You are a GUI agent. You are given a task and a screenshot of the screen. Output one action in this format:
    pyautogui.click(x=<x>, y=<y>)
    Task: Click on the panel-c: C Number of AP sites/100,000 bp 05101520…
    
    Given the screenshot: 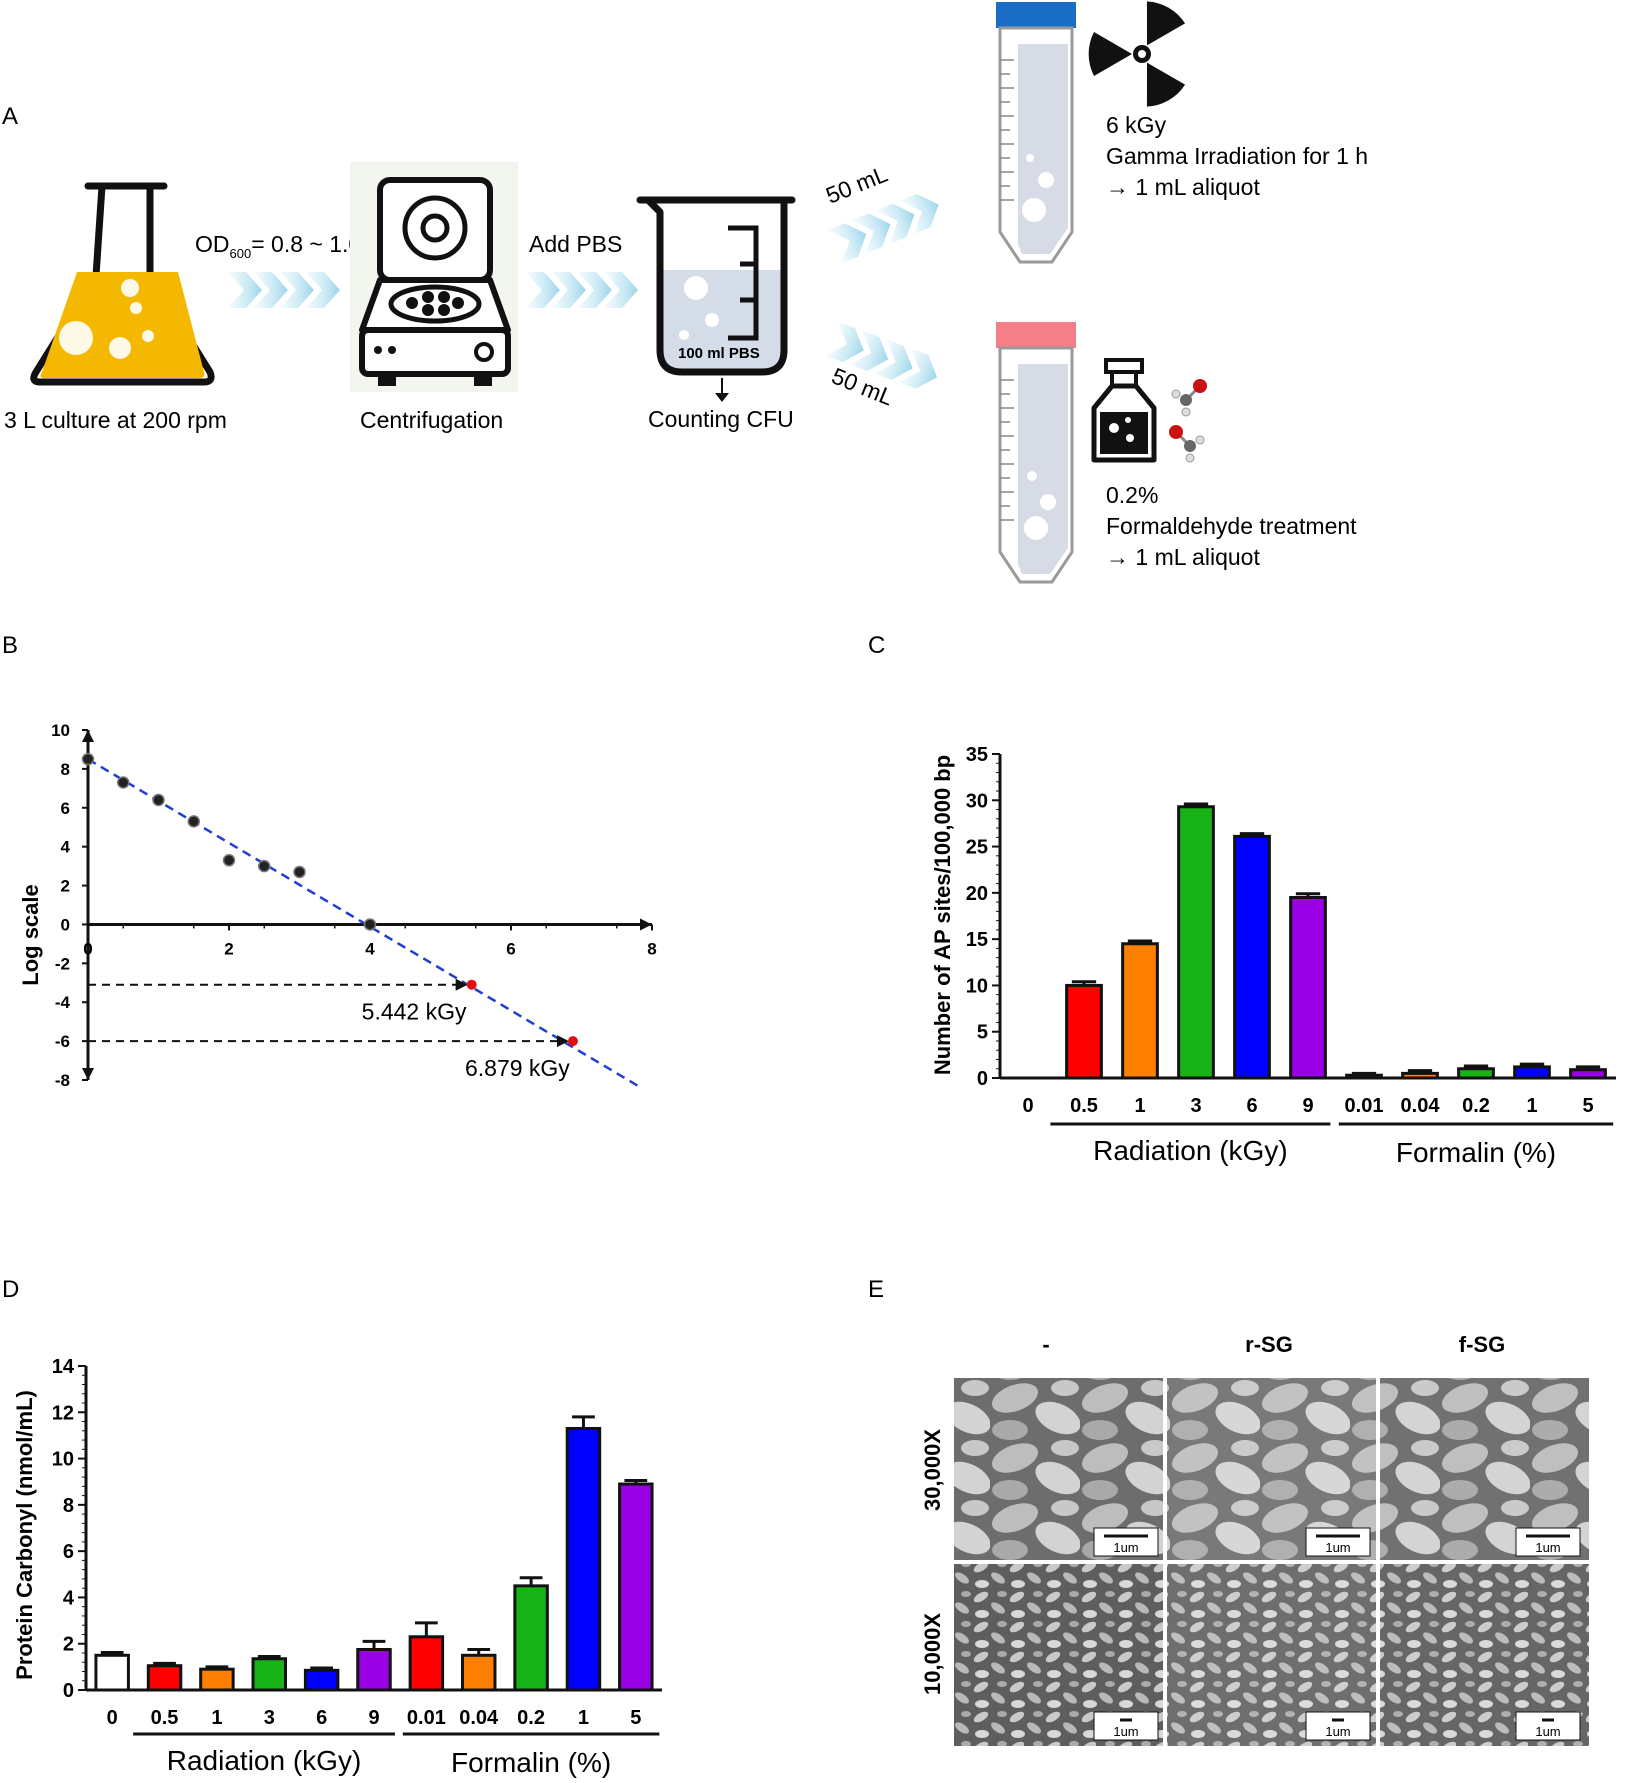 What is the action you would take?
    pyautogui.click(x=1242, y=900)
    